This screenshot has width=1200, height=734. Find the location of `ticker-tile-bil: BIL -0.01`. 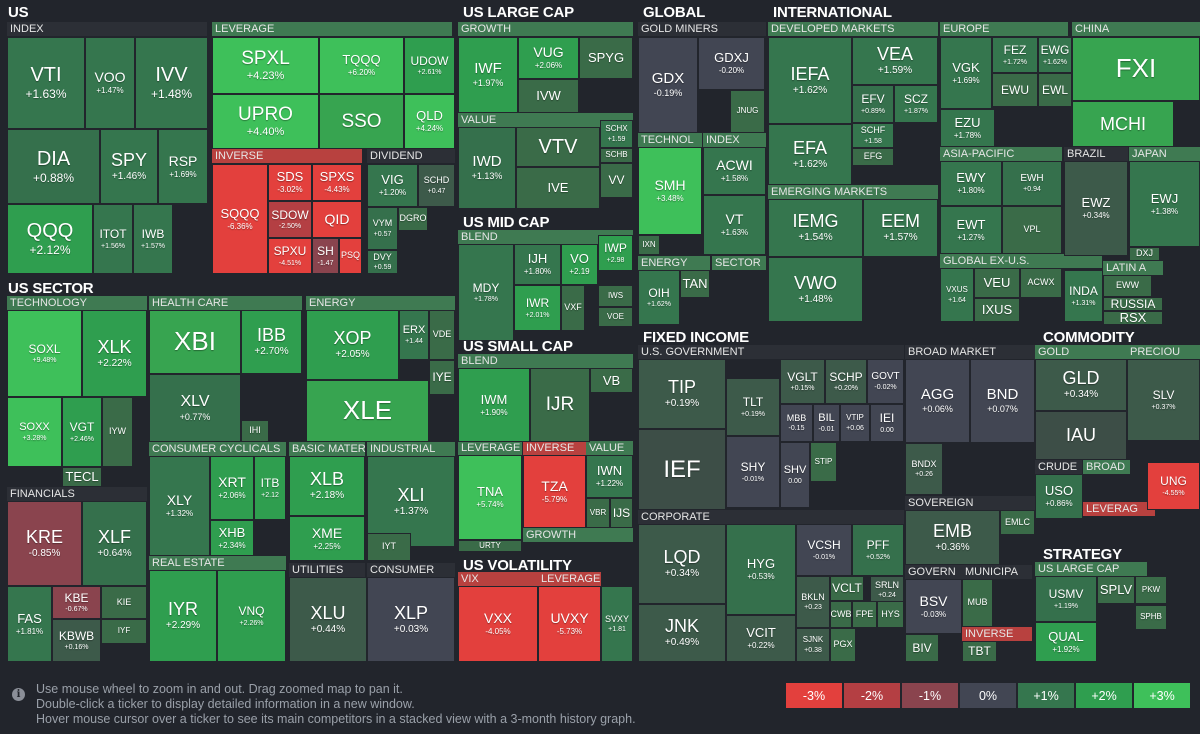

ticker-tile-bil: BIL -0.01 is located at coordinates (826, 423).